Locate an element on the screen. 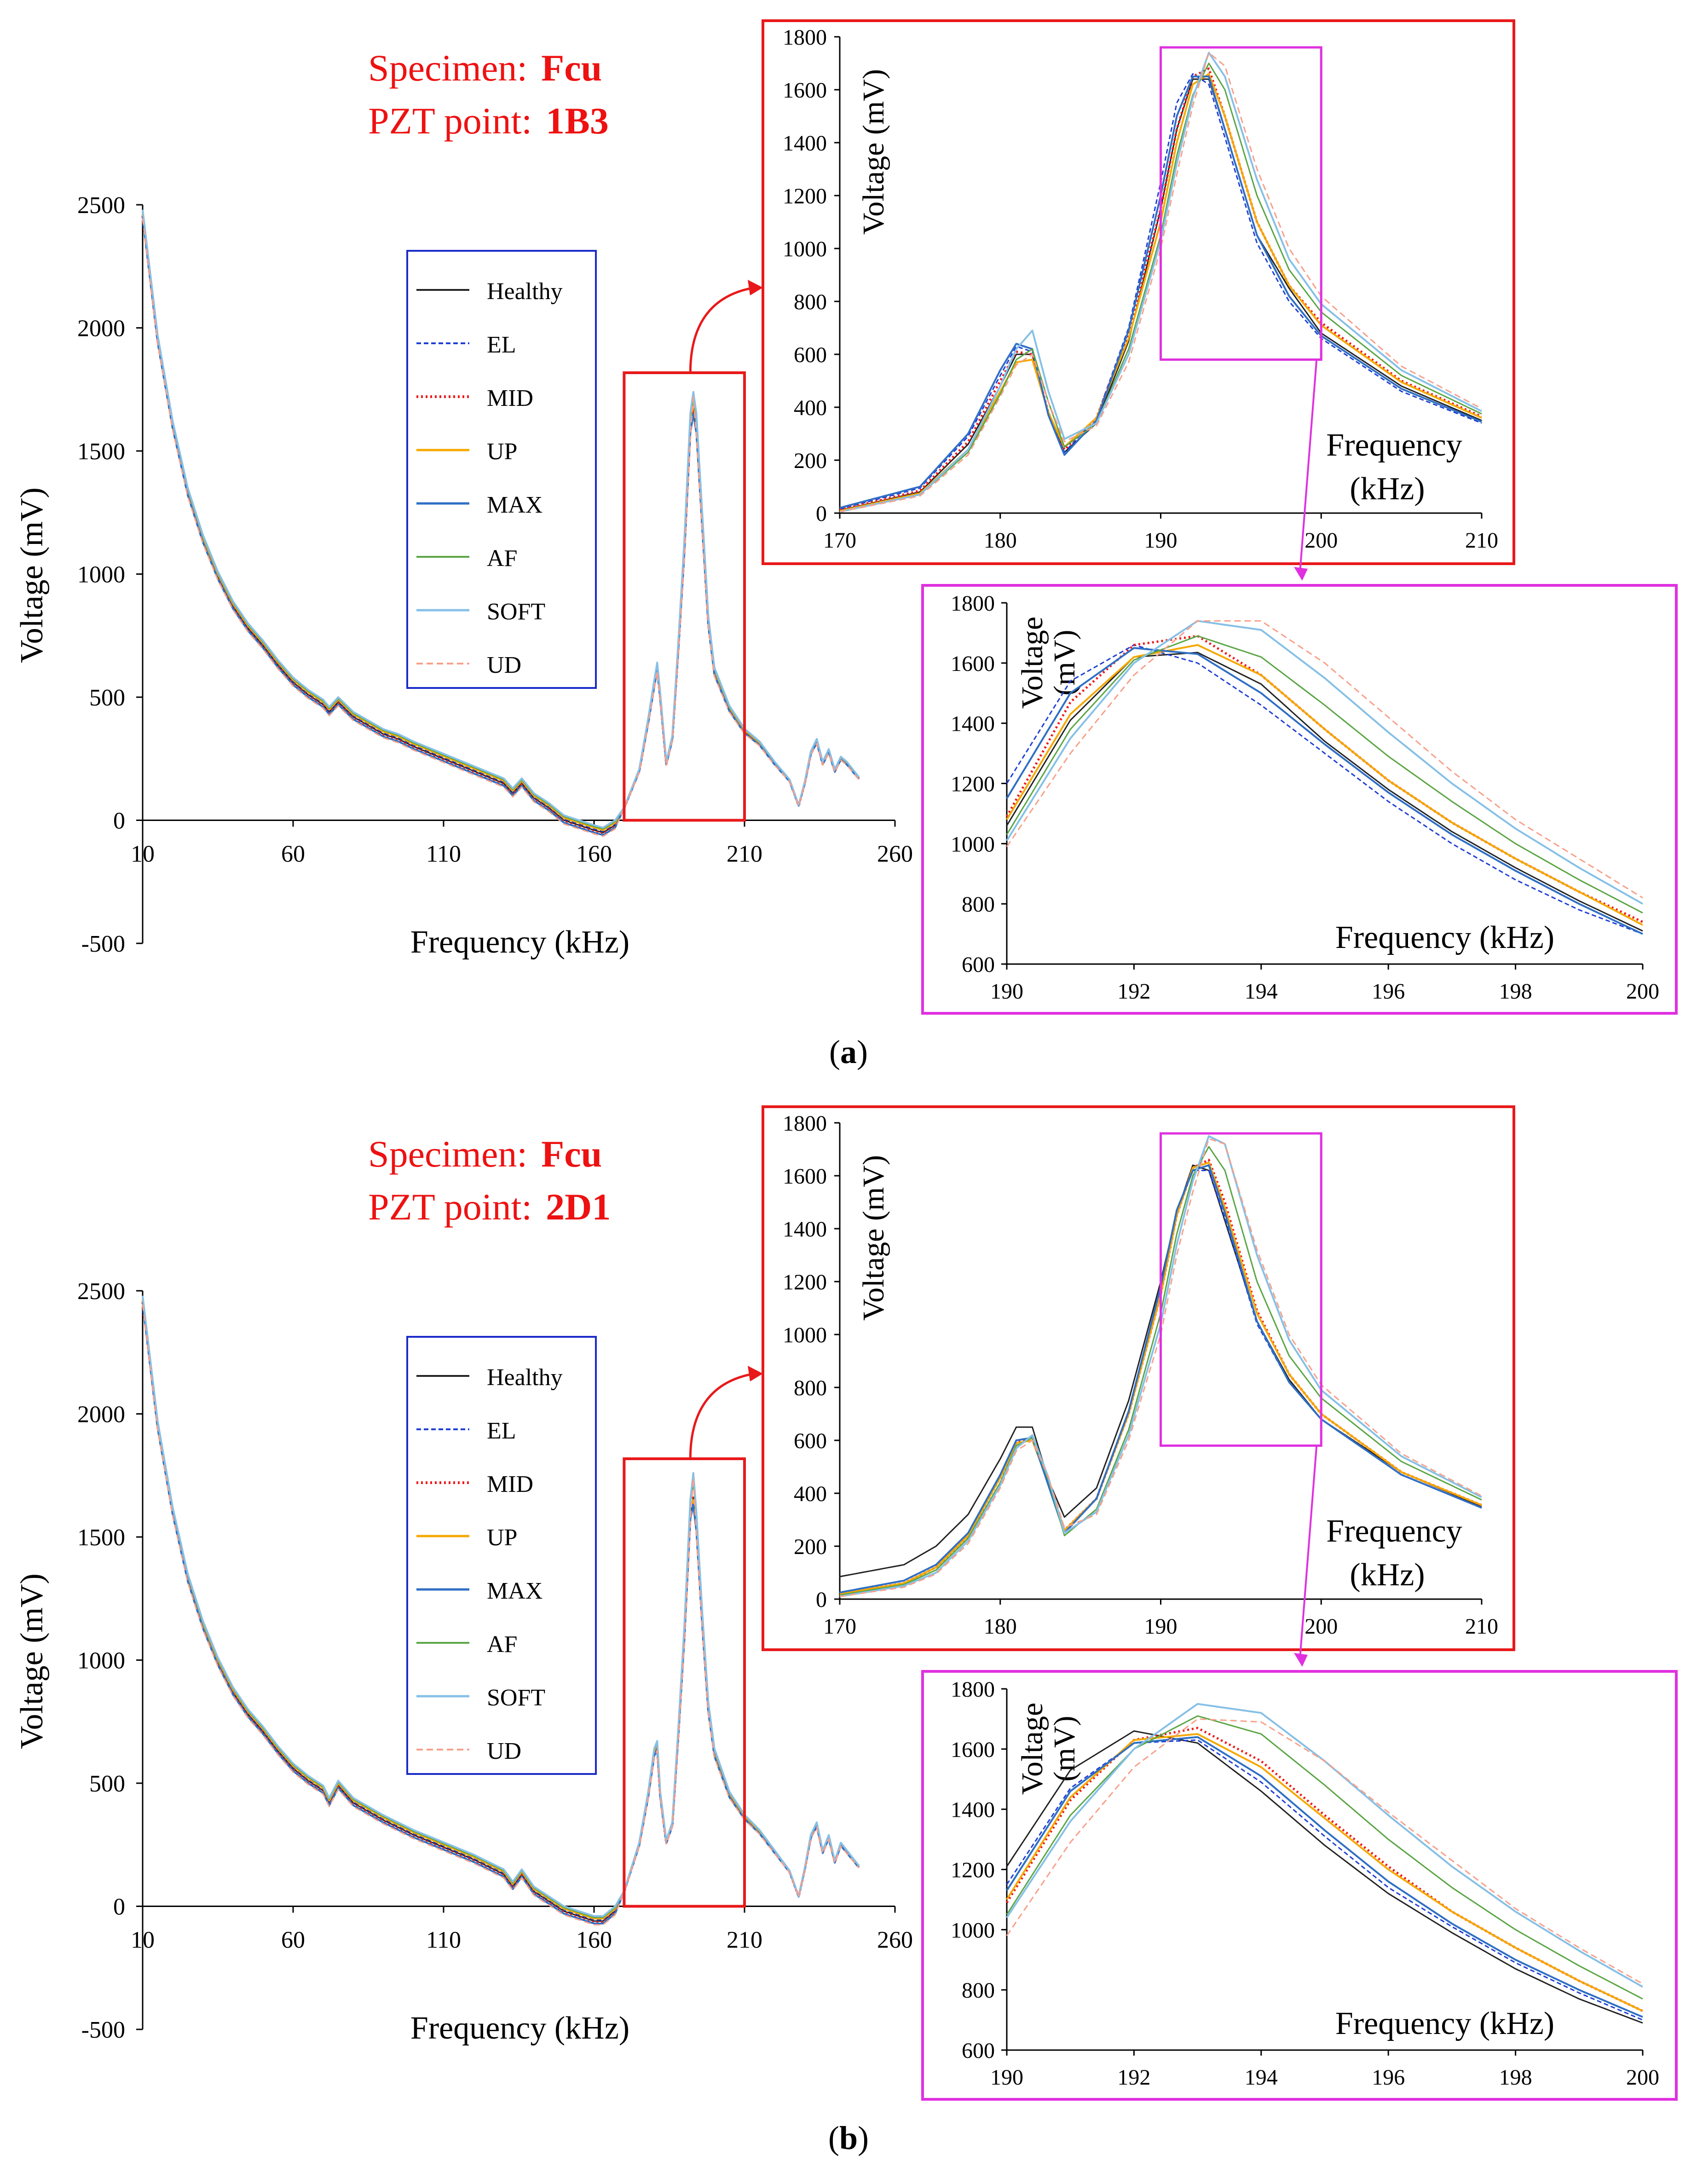 Image resolution: width=1697 pixels, height=2184 pixels. zoom1-y-tick-label: 1800 is located at coordinates (805, 37).